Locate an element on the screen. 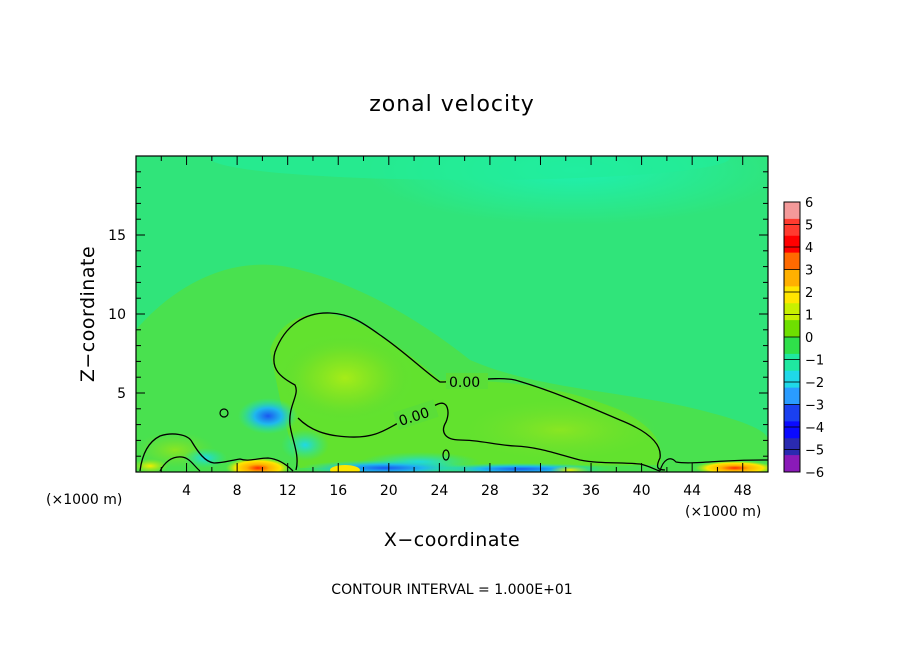 The height and width of the screenshot is (654, 904). colorbar-label: 1 is located at coordinates (809, 316).